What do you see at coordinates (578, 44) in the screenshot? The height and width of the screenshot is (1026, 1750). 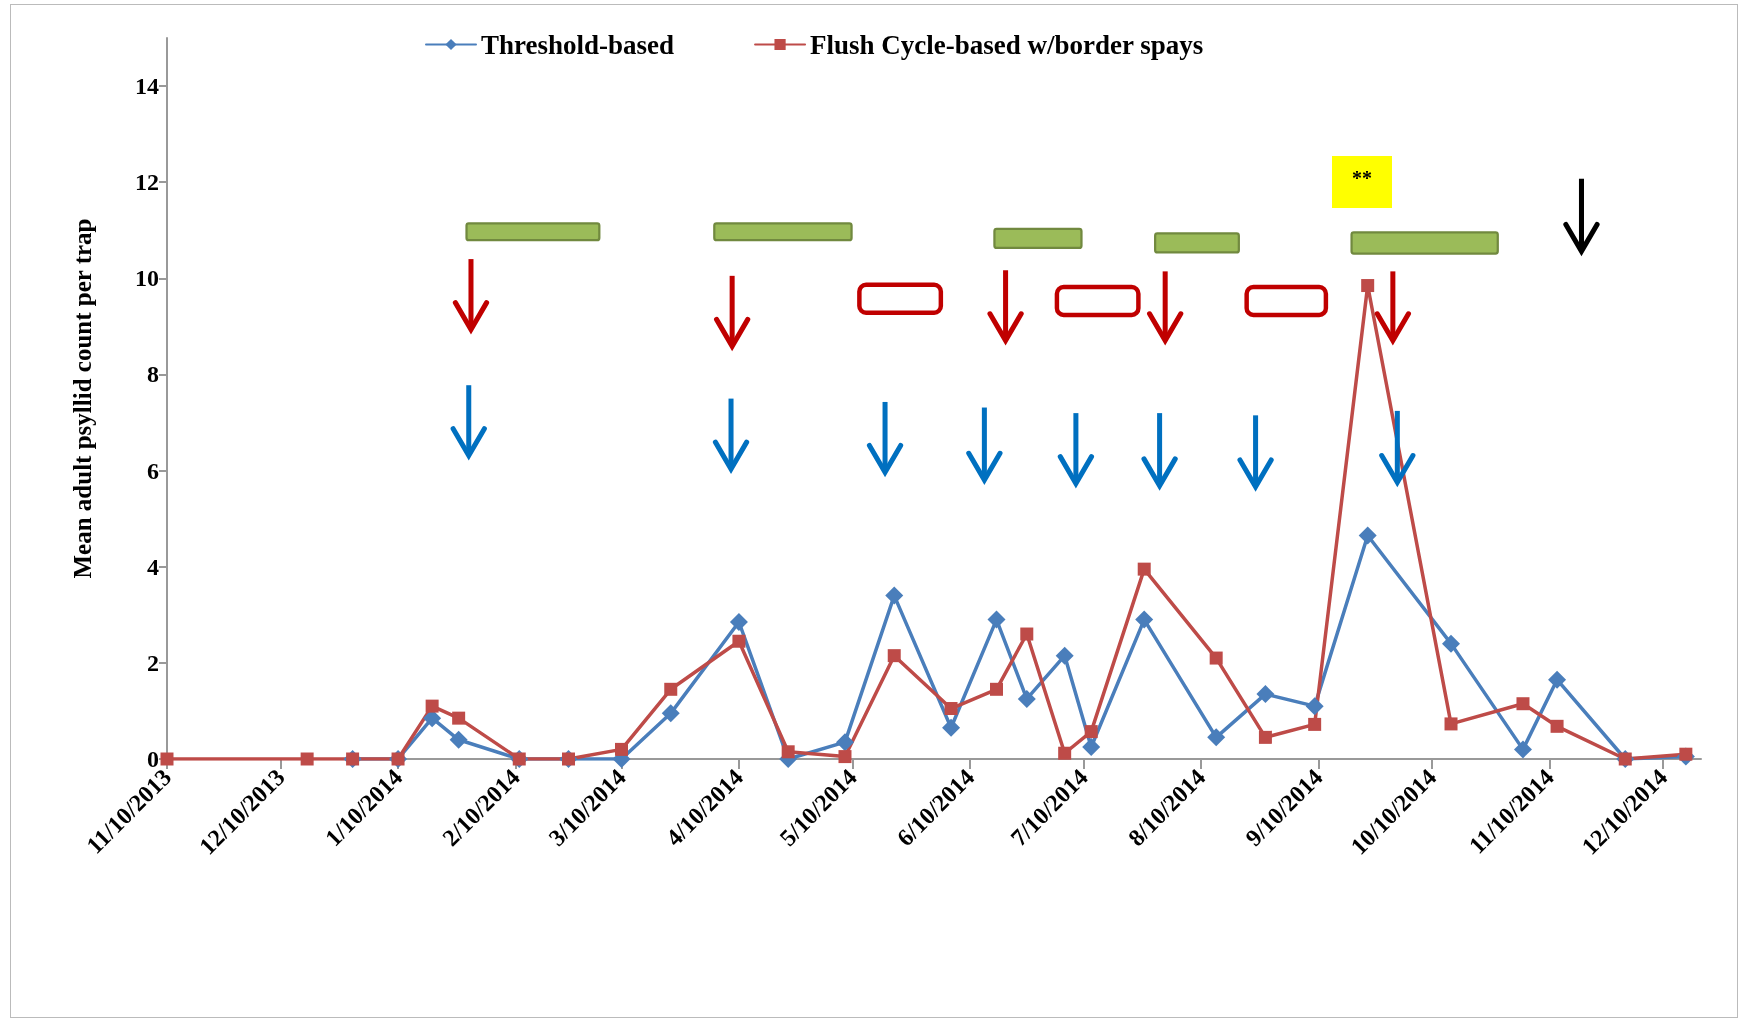 I see `legend-label: Threshold-based` at bounding box center [578, 44].